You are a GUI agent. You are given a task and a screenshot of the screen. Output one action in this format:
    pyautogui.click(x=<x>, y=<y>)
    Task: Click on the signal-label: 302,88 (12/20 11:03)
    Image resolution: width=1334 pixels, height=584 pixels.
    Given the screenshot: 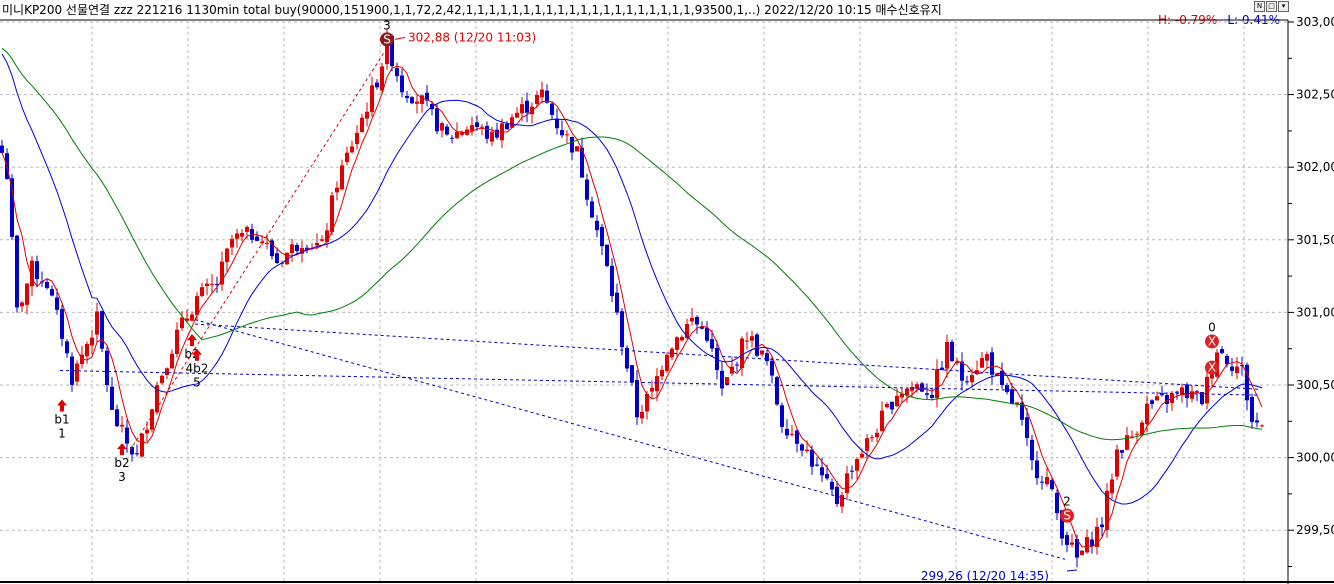 What is the action you would take?
    pyautogui.click(x=472, y=37)
    